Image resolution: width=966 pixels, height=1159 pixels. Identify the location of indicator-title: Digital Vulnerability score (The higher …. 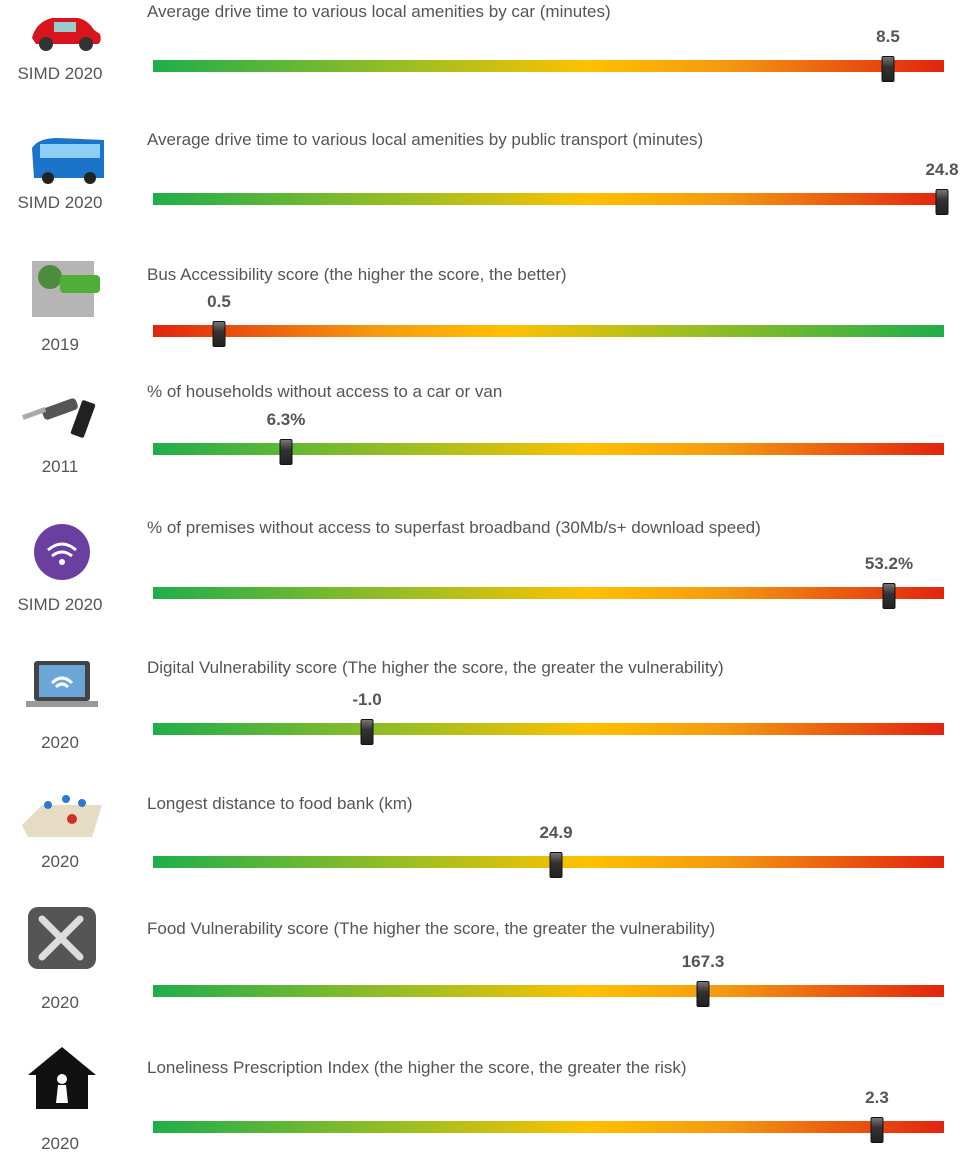
(435, 667).